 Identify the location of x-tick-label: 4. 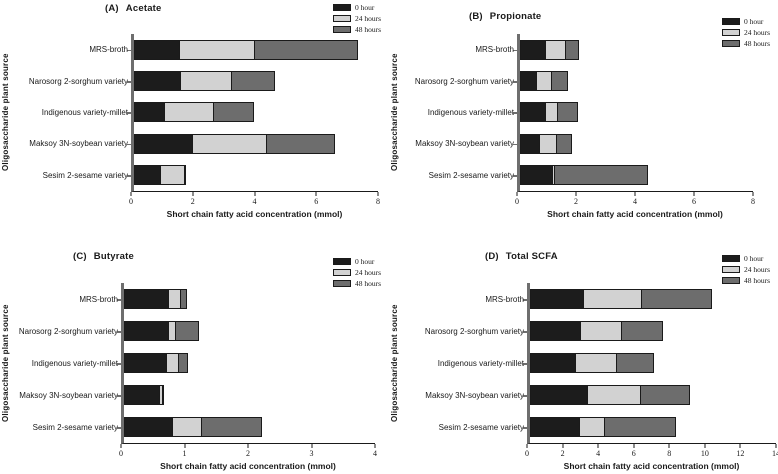
(635, 201).